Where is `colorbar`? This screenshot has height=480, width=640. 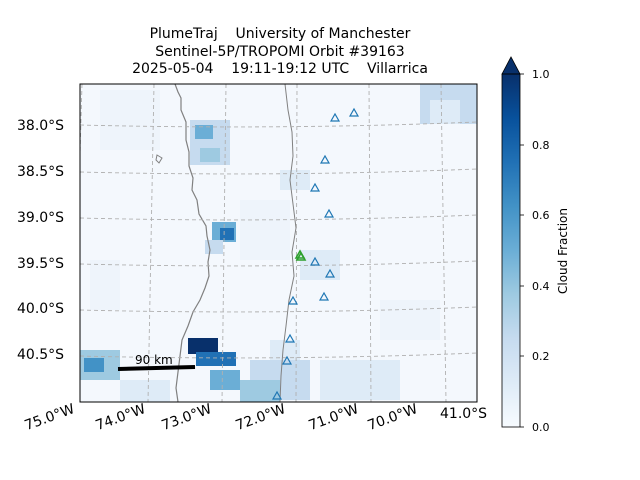 colorbar is located at coordinates (512, 242).